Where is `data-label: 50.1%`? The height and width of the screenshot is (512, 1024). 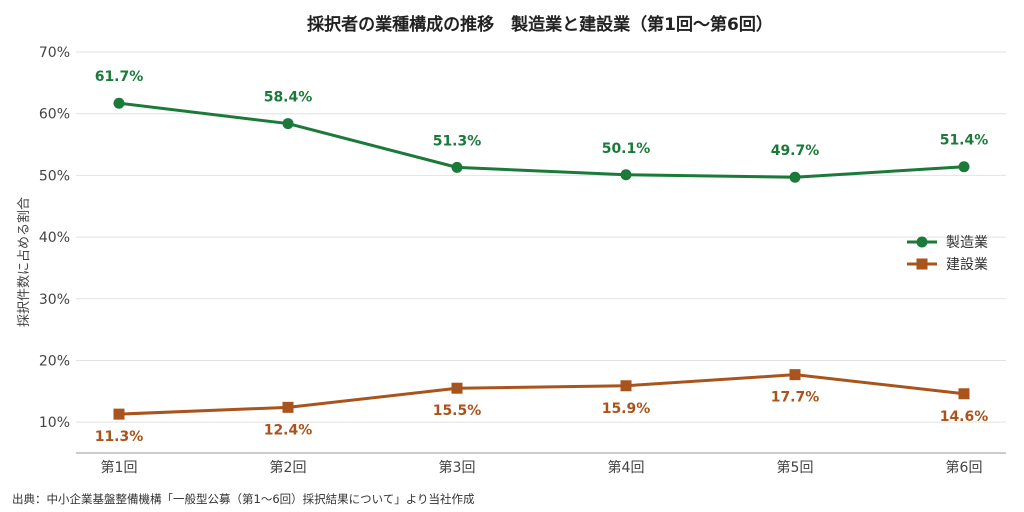 data-label: 50.1% is located at coordinates (626, 149).